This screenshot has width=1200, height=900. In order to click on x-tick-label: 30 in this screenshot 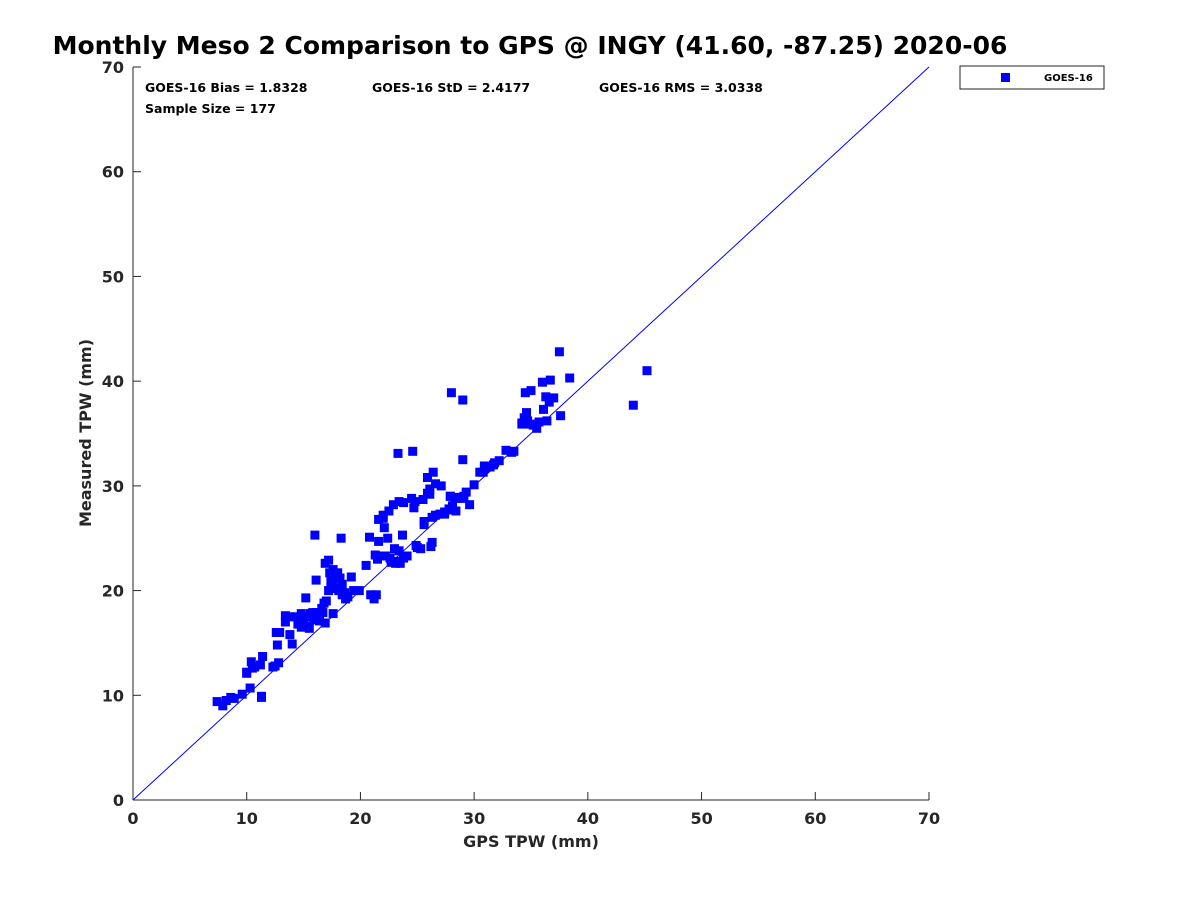, I will do `click(474, 818)`.